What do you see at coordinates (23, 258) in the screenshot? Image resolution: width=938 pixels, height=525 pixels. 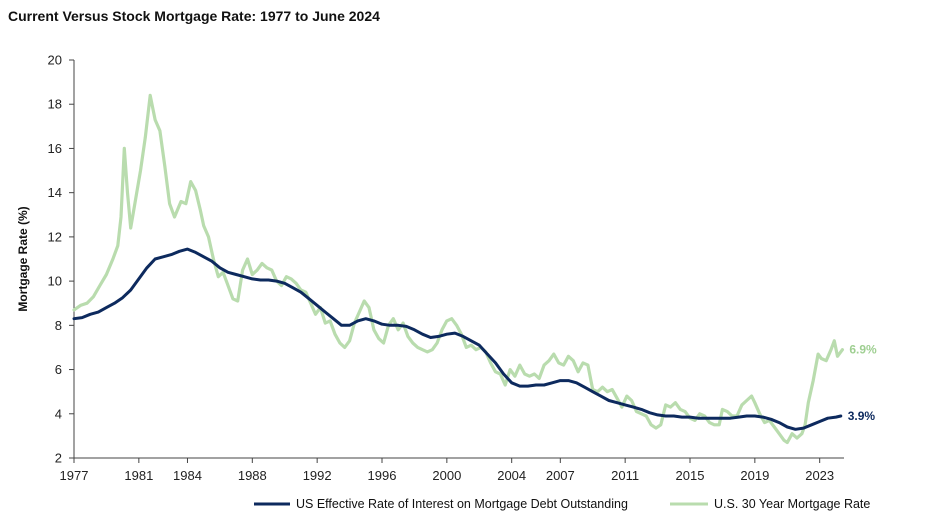 I see `y-axis-label: Mortgage Rate (%)` at bounding box center [23, 258].